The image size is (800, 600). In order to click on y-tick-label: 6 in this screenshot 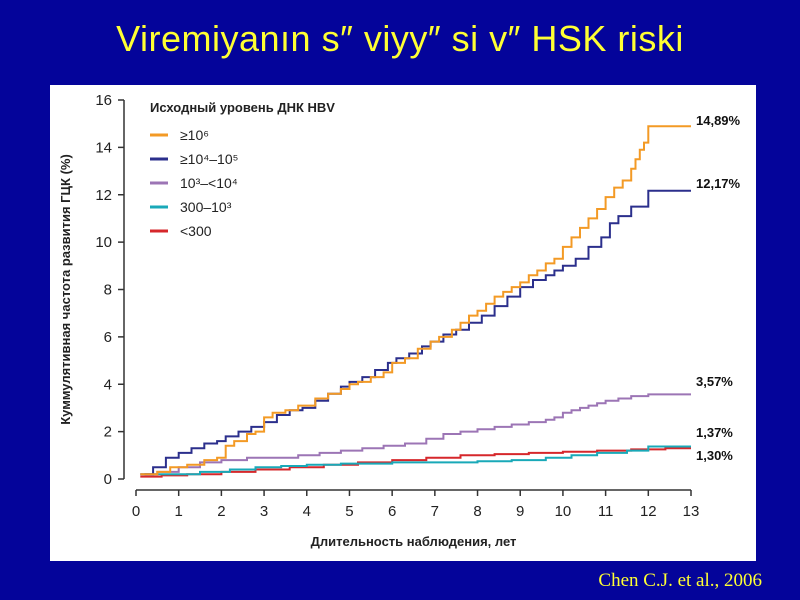, I will do `click(108, 337)`.